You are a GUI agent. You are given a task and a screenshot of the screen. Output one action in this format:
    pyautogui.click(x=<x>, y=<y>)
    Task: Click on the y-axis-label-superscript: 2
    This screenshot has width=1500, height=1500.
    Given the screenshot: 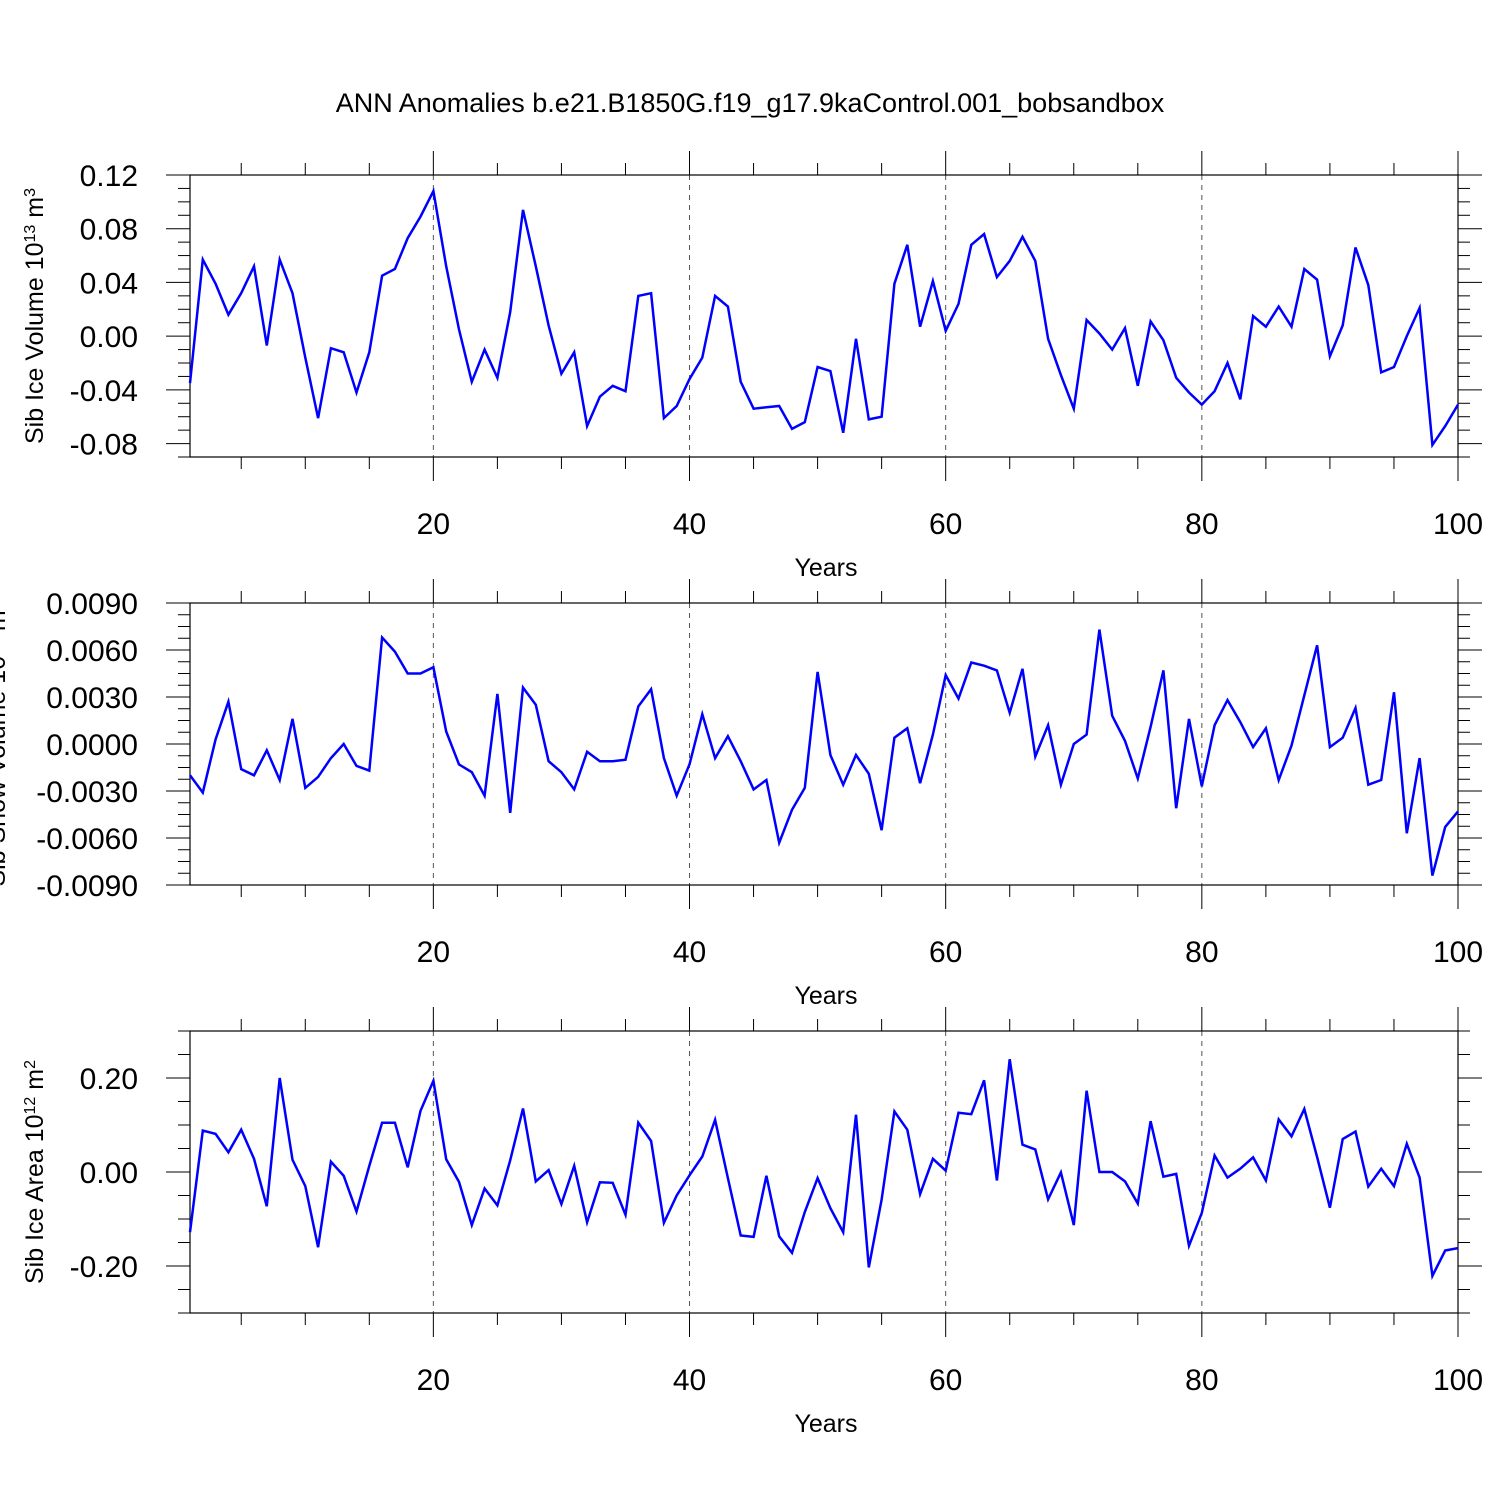 What is the action you would take?
    pyautogui.click(x=30, y=1064)
    